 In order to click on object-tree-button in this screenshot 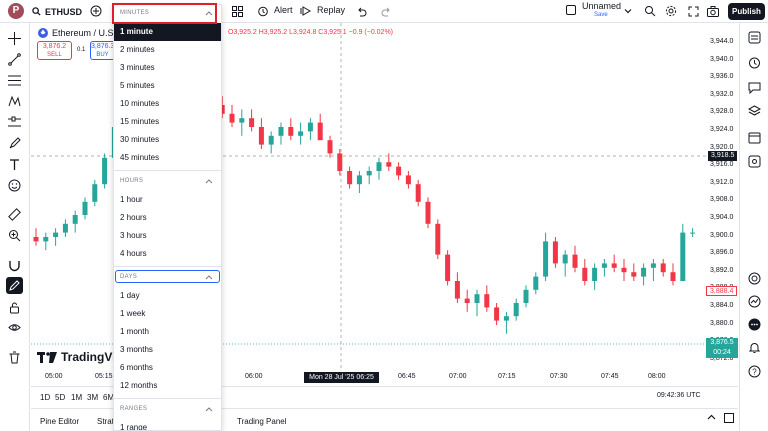, I will do `click(754, 87)`.